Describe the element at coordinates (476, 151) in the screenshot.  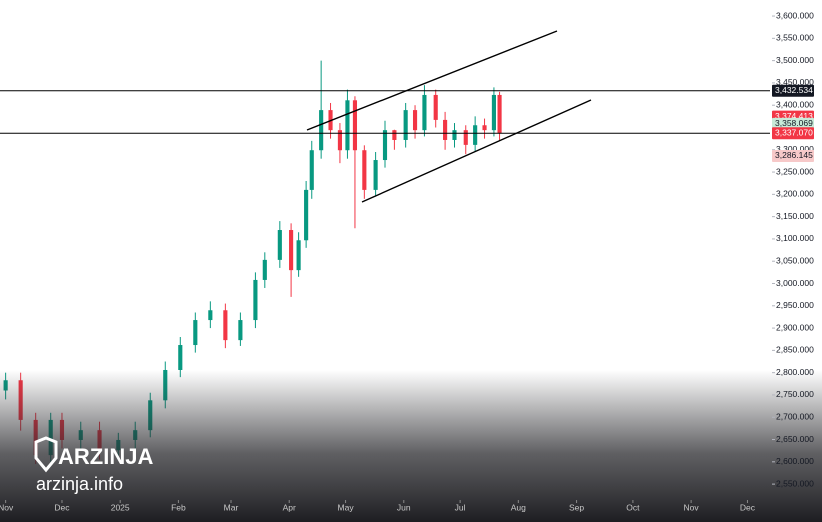
I see `channel-lower` at that location.